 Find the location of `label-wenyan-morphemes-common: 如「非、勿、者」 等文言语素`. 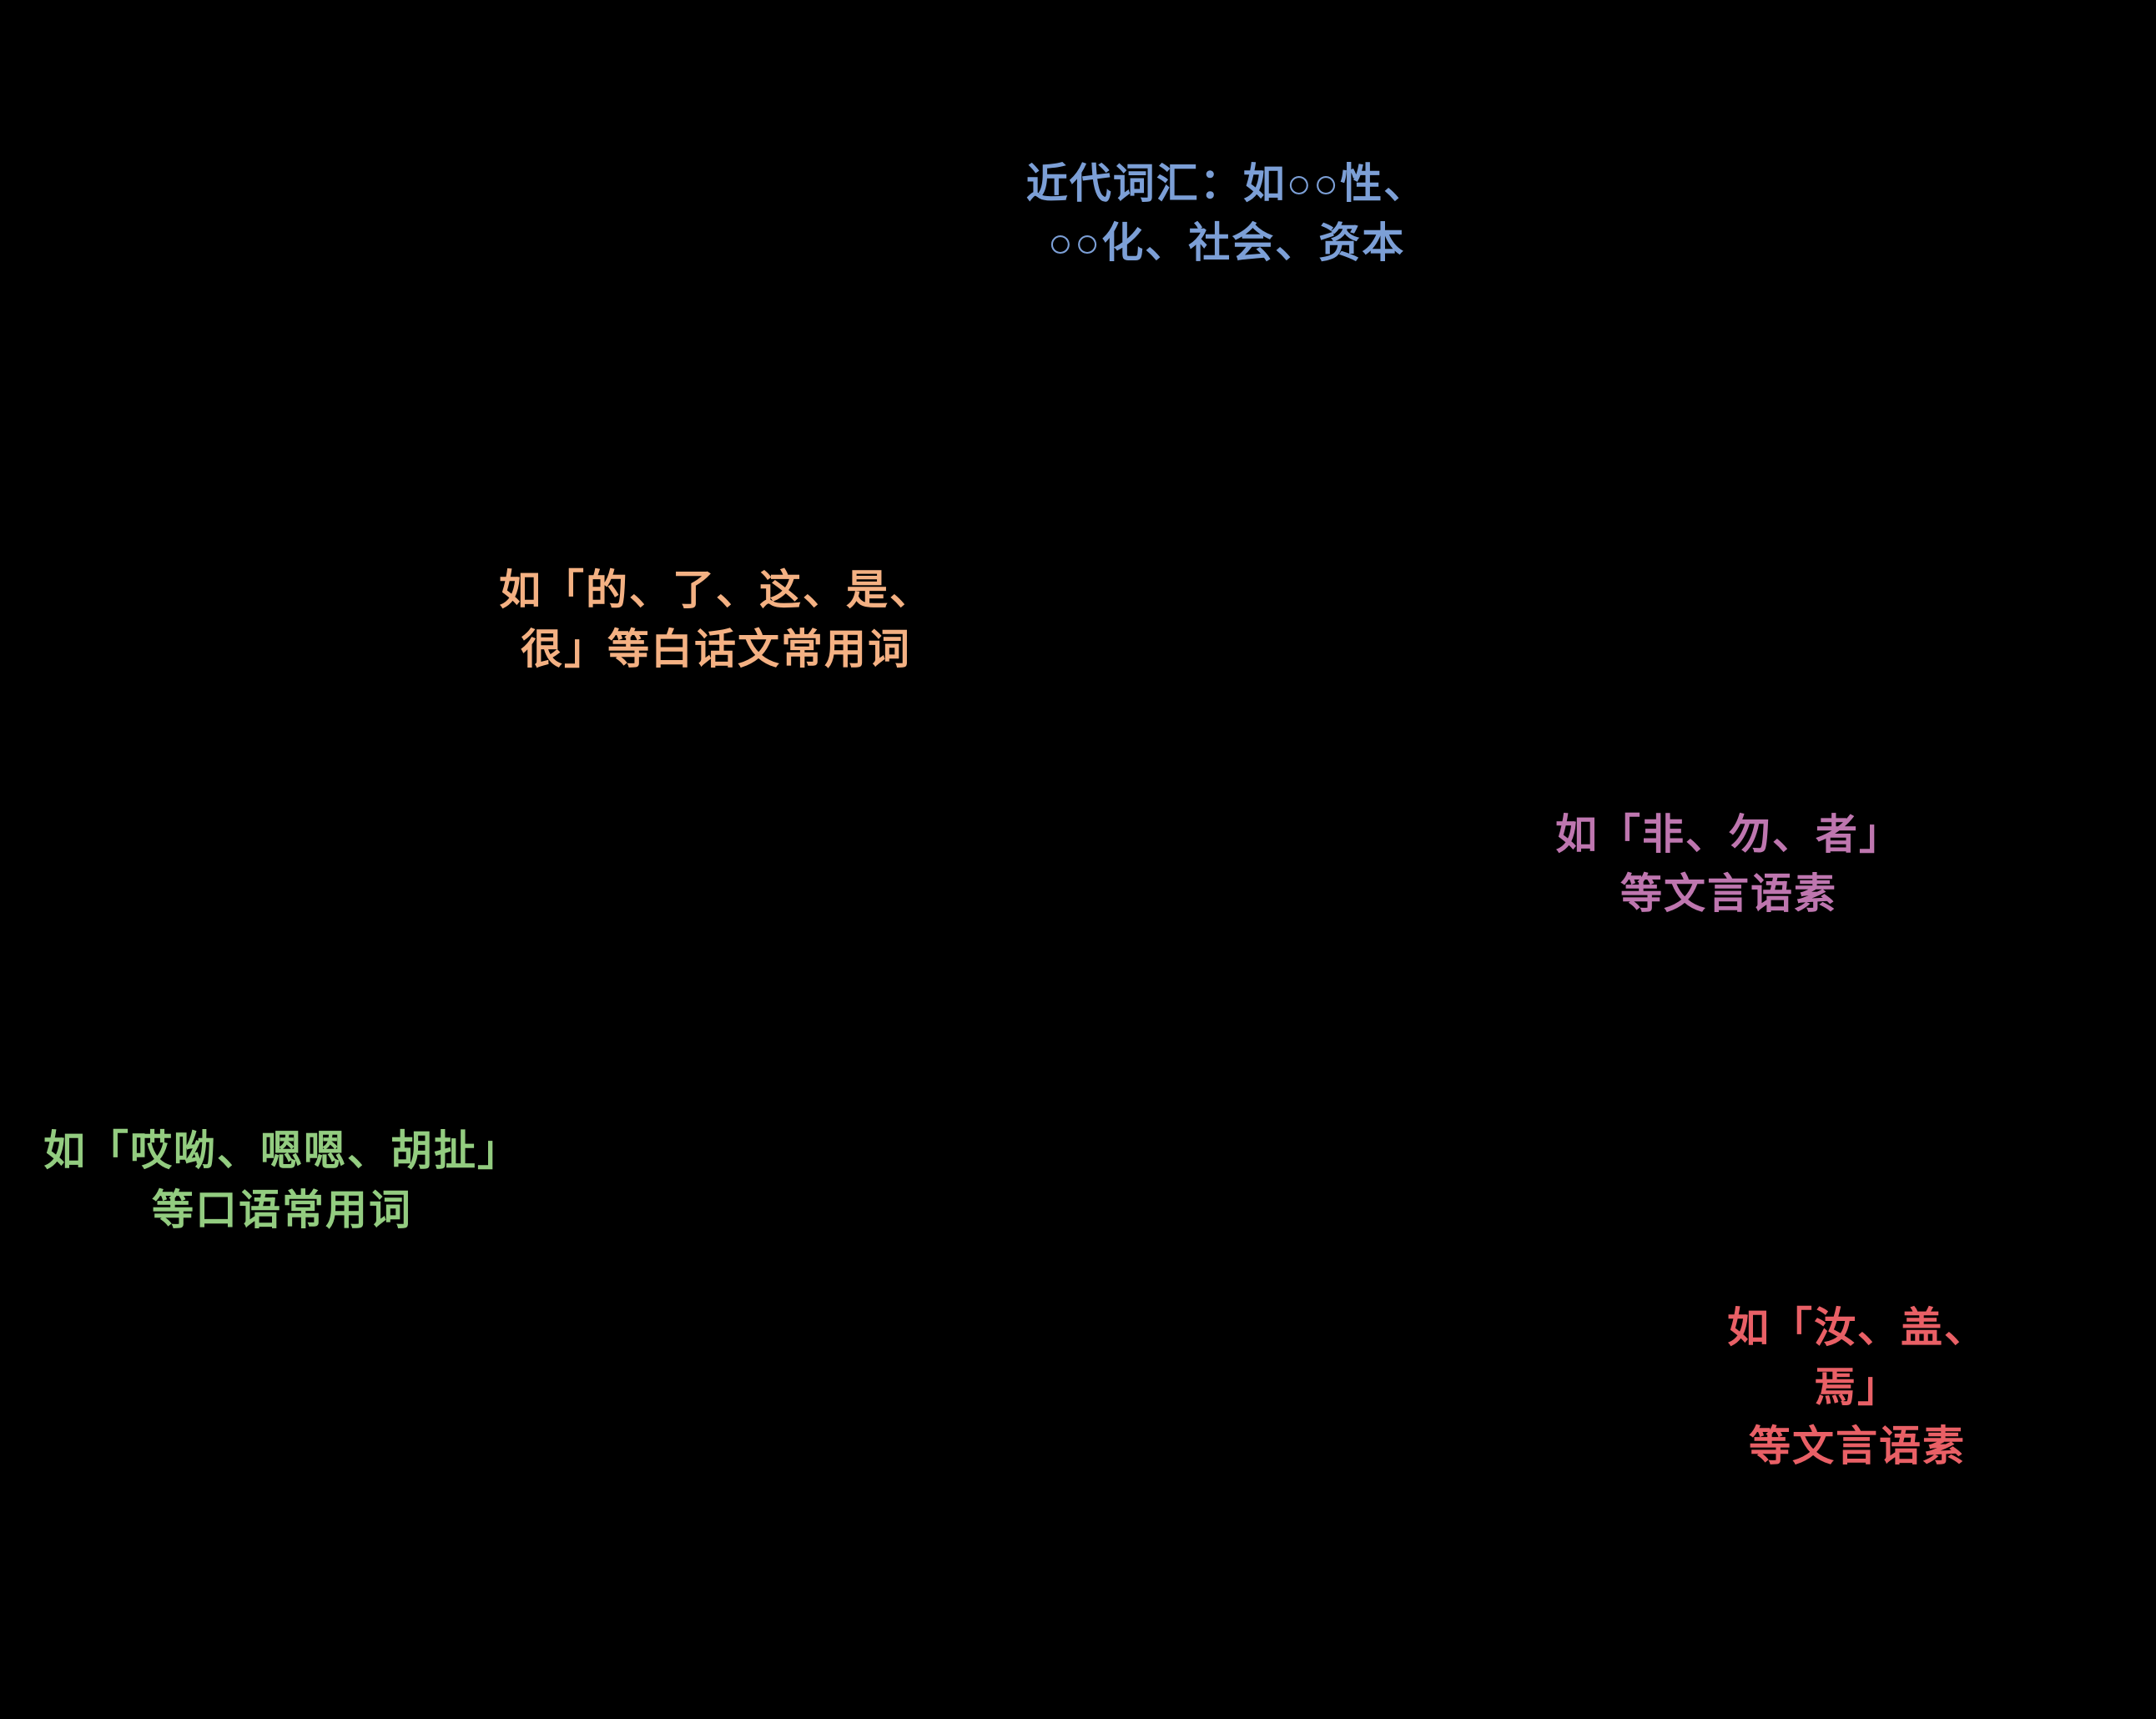

label-wenyan-morphemes-common: 如「非、勿、者」 等文言语素 is located at coordinates (1728, 864).